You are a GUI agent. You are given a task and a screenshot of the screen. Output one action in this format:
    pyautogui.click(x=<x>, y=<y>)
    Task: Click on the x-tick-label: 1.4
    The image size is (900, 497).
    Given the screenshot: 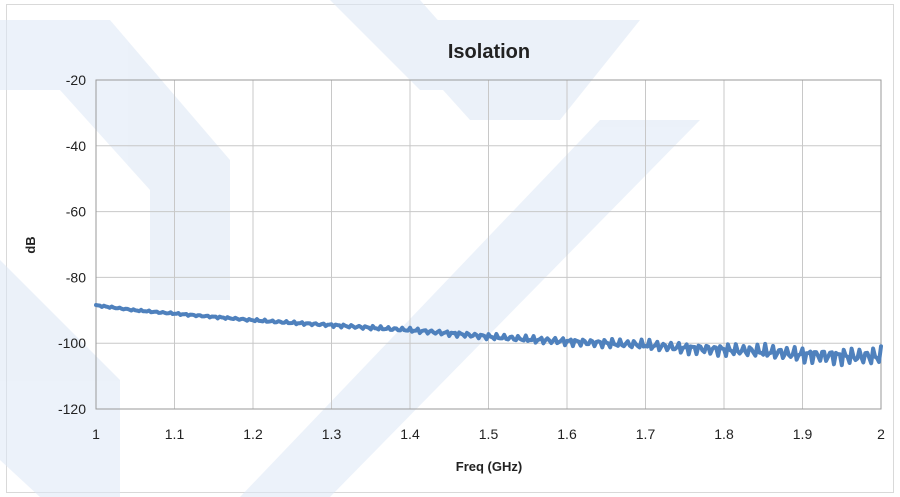 What is the action you would take?
    pyautogui.click(x=410, y=434)
    